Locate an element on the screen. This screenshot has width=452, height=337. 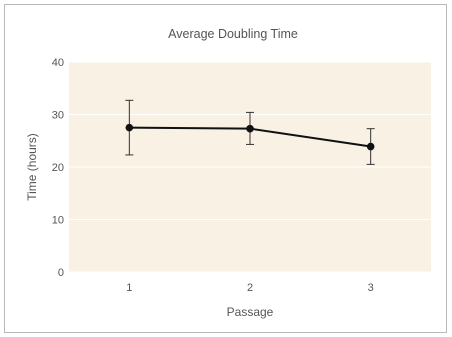
y-tick-label: 10 is located at coordinates (58, 221).